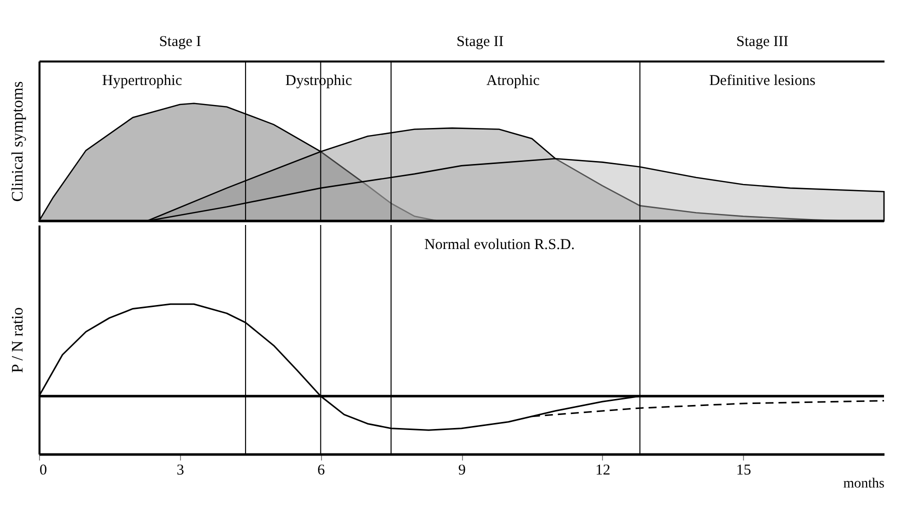  Describe the element at coordinates (602, 470) in the screenshot. I see `x-tick-label: 12` at that location.